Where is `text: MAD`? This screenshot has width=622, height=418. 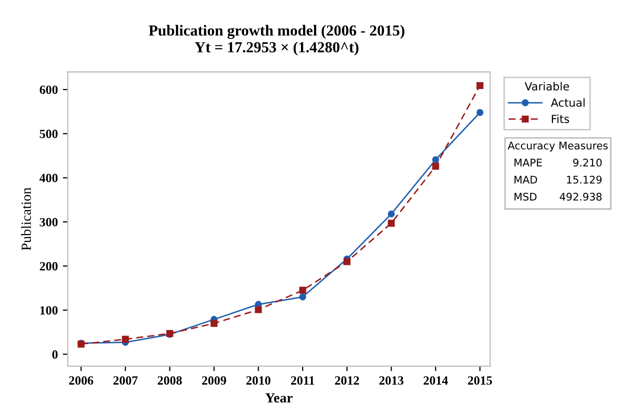 text: MAD is located at coordinates (526, 180).